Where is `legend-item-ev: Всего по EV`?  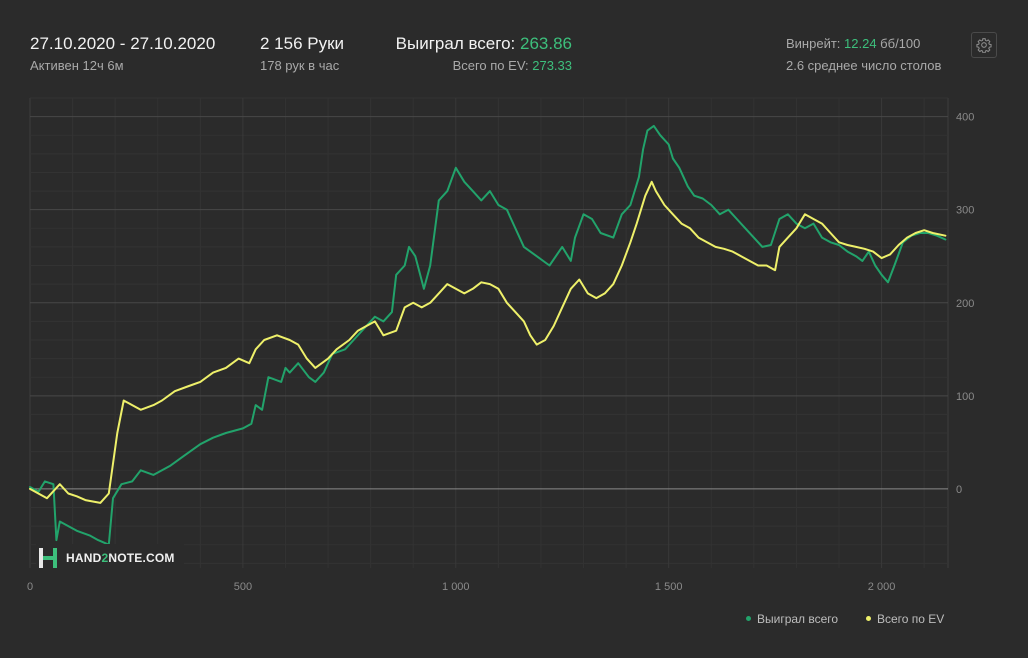
legend-item-ev: Всего по EV is located at coordinates (905, 619).